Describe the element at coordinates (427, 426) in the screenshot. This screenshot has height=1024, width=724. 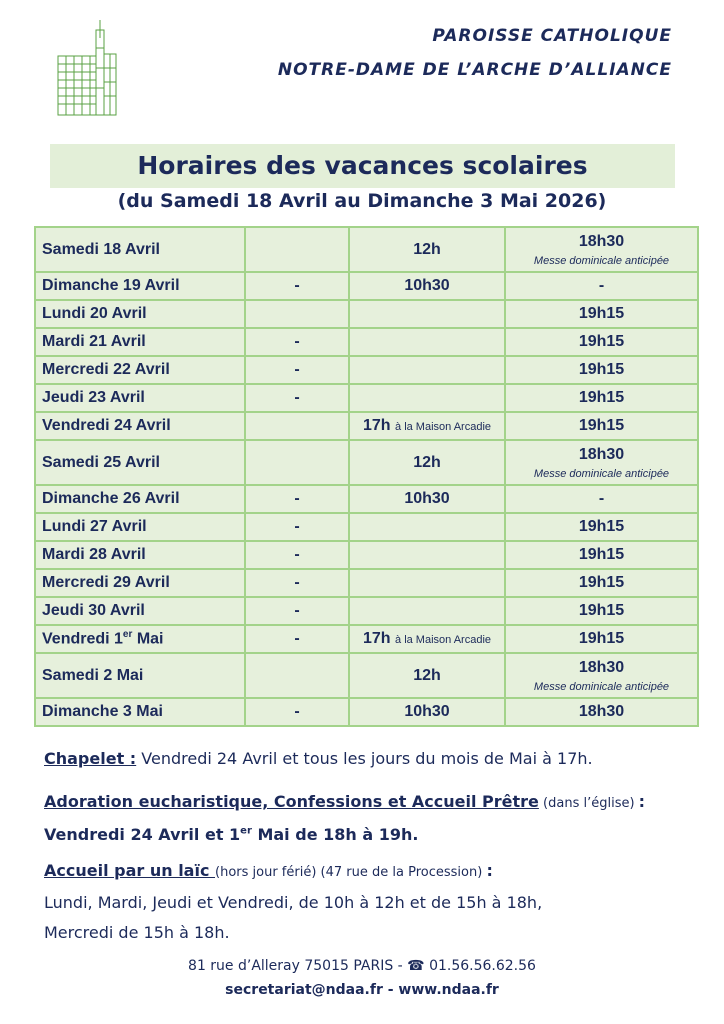
I see `midday-cell: 17h à la Maison Arcadie` at that location.